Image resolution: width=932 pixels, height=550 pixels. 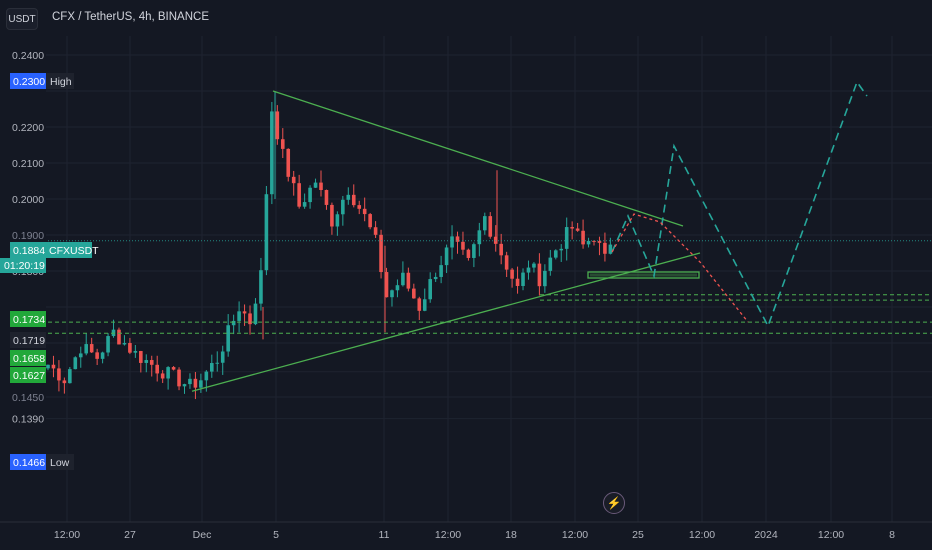 I want to click on last-price-badge, so click(x=28, y=250).